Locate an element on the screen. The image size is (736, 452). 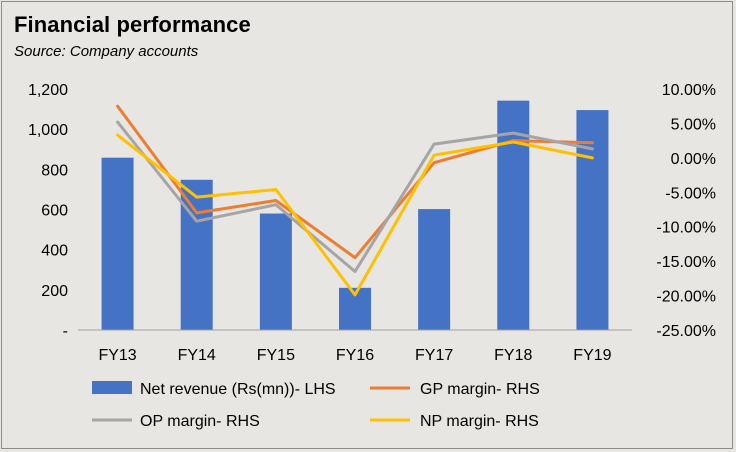
right-tick-label: -15.00% is located at coordinates (686, 262).